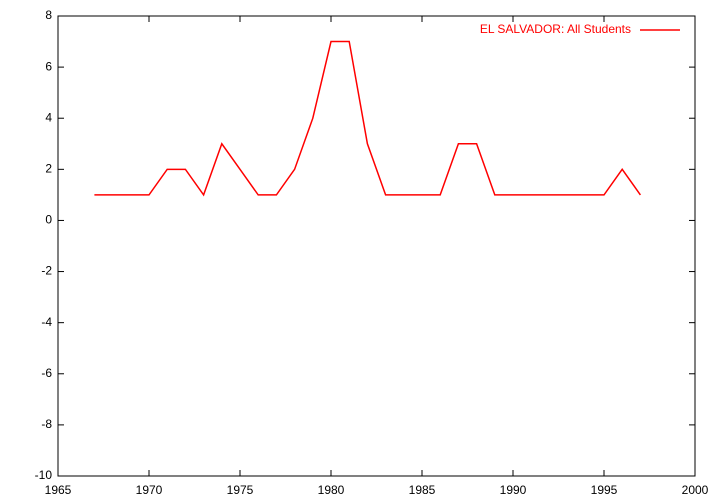 The height and width of the screenshot is (504, 720). Describe the element at coordinates (46, 373) in the screenshot. I see `y-tick-label: -6` at that location.